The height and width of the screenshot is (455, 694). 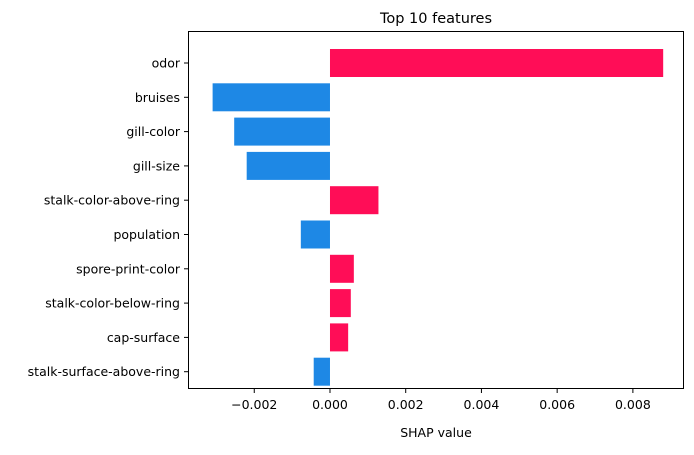 What do you see at coordinates (496, 63) in the screenshot?
I see `bar-odor` at bounding box center [496, 63].